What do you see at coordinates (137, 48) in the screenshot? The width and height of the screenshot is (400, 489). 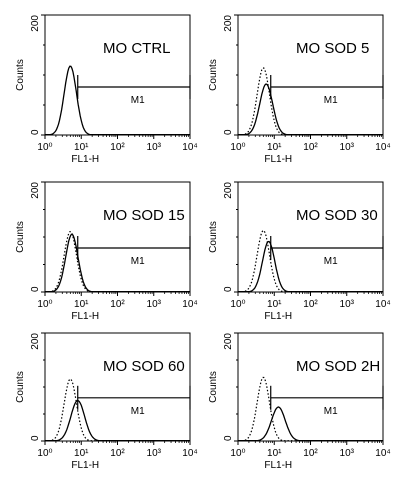 I see `panel-title: MO CTRL` at bounding box center [137, 48].